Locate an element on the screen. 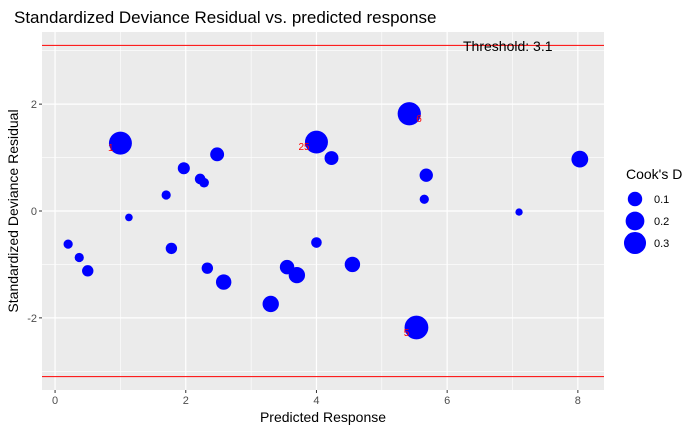  x-tick-label: 0 is located at coordinates (55, 401).